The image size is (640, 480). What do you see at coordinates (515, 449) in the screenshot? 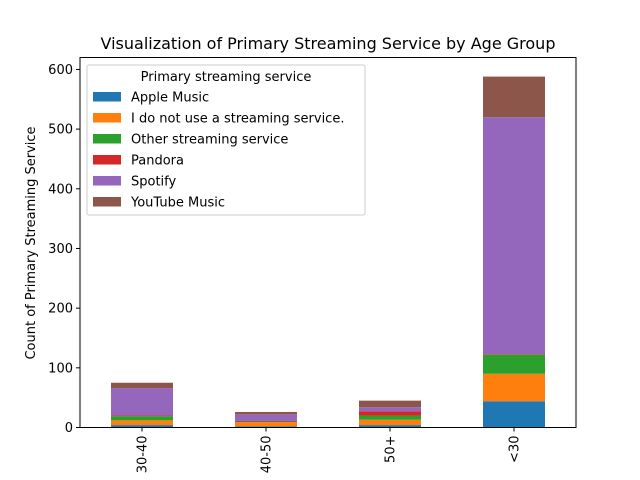
I see `x-tick-label: <30` at bounding box center [515, 449].